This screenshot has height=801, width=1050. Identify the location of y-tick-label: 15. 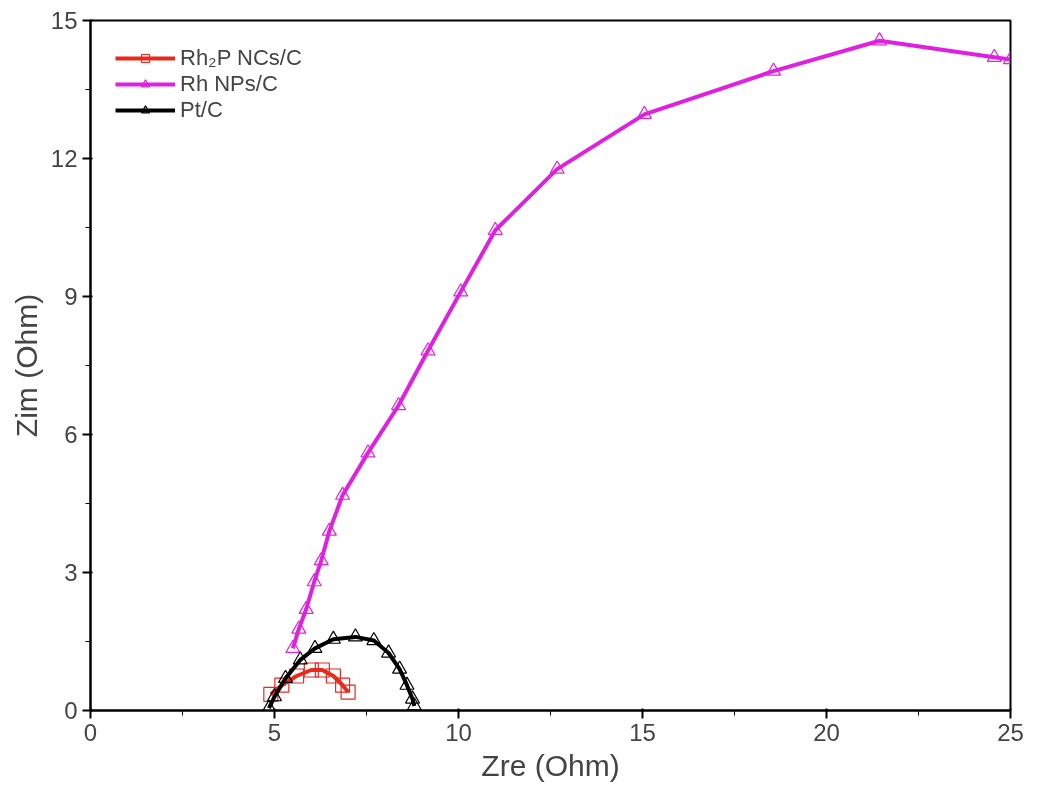
(64, 20).